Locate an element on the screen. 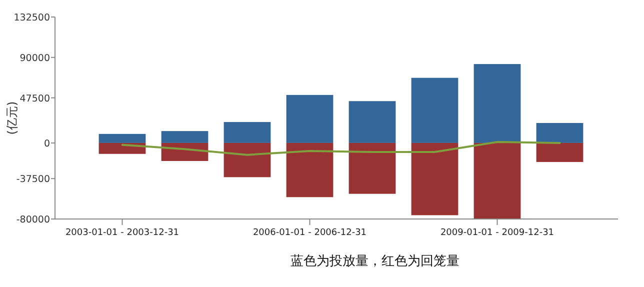 The image size is (644, 287). y-tick-label: -37500 is located at coordinates (33, 180).